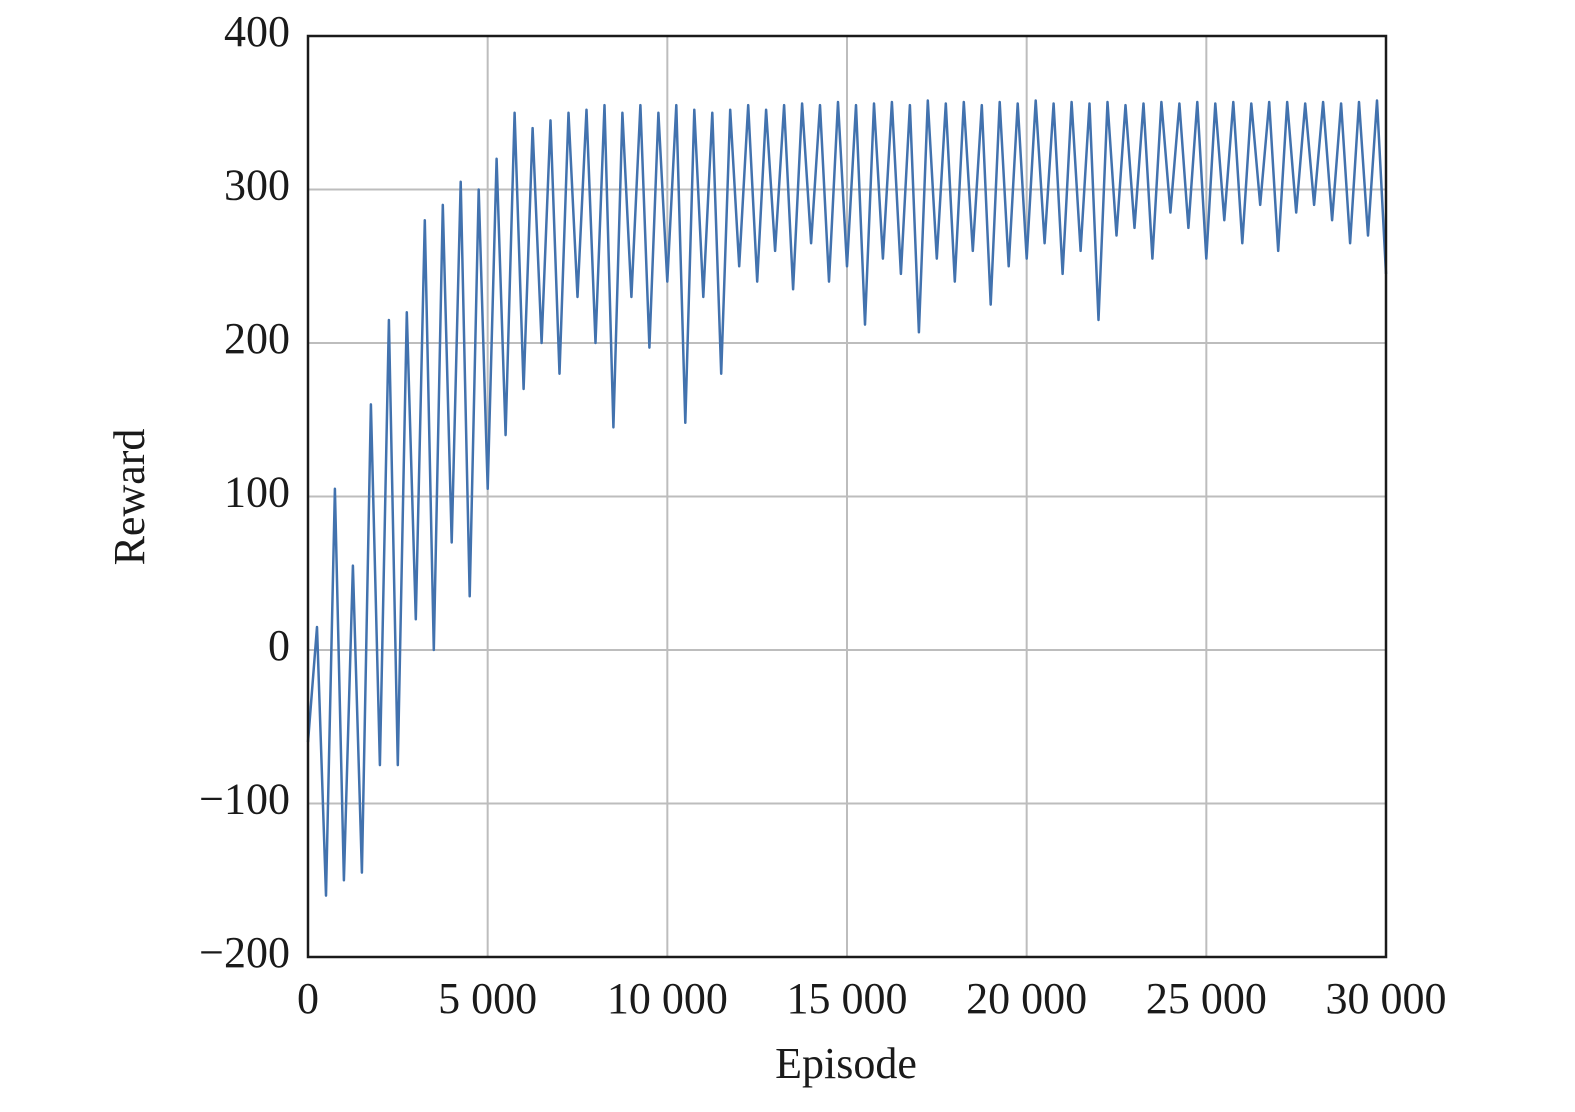 The image size is (1575, 1112). Describe the element at coordinates (244, 952) in the screenshot. I see `y-tick-label: −200` at that location.